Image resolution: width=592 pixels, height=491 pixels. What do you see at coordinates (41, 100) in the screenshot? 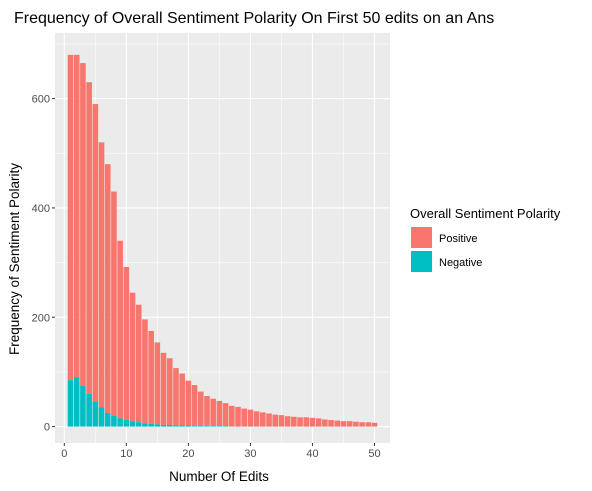
I see `y-tick-label: 600` at bounding box center [41, 100].